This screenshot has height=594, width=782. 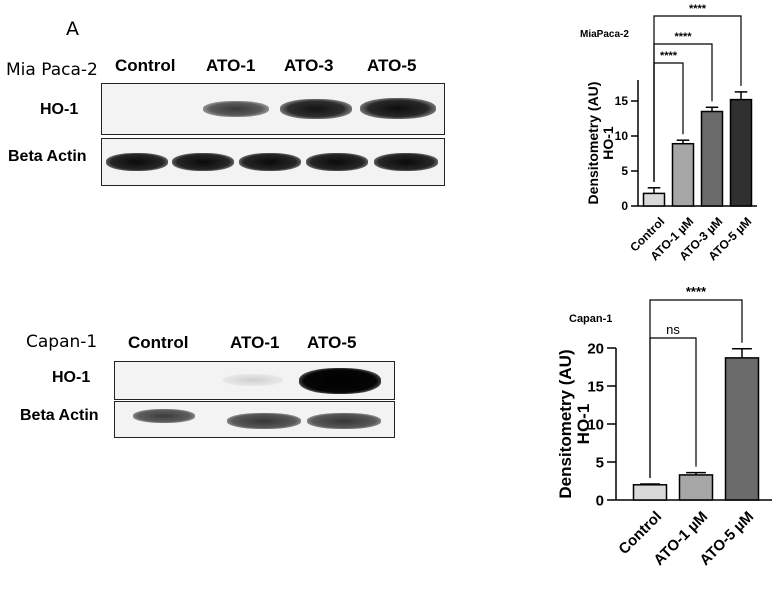 What do you see at coordinates (309, 65) in the screenshot?
I see `mia-lane-label-ato3: ATO-3` at bounding box center [309, 65].